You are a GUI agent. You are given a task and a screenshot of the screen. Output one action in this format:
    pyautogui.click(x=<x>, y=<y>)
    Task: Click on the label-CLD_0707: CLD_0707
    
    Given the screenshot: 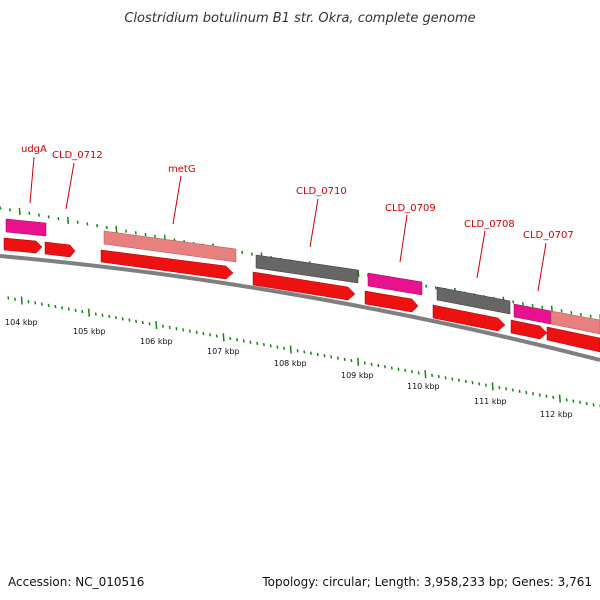 What is the action you would take?
    pyautogui.click(x=548, y=235)
    